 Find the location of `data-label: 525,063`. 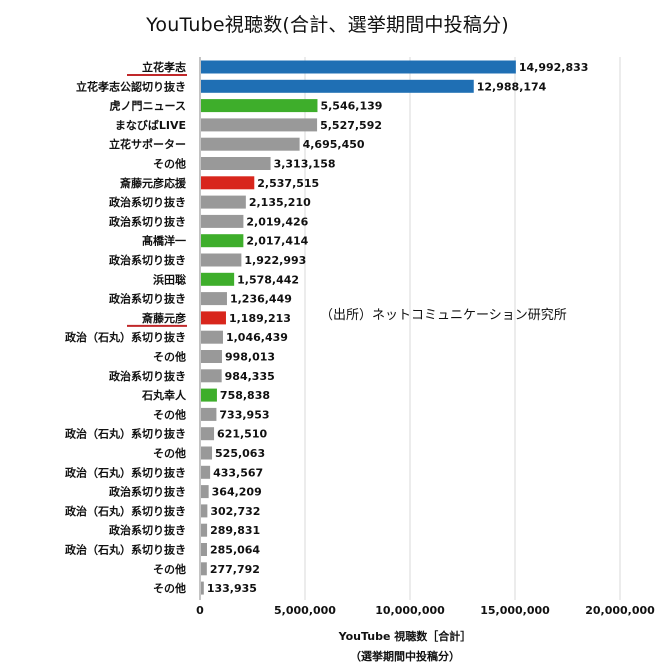

data-label: 525,063 is located at coordinates (240, 453).